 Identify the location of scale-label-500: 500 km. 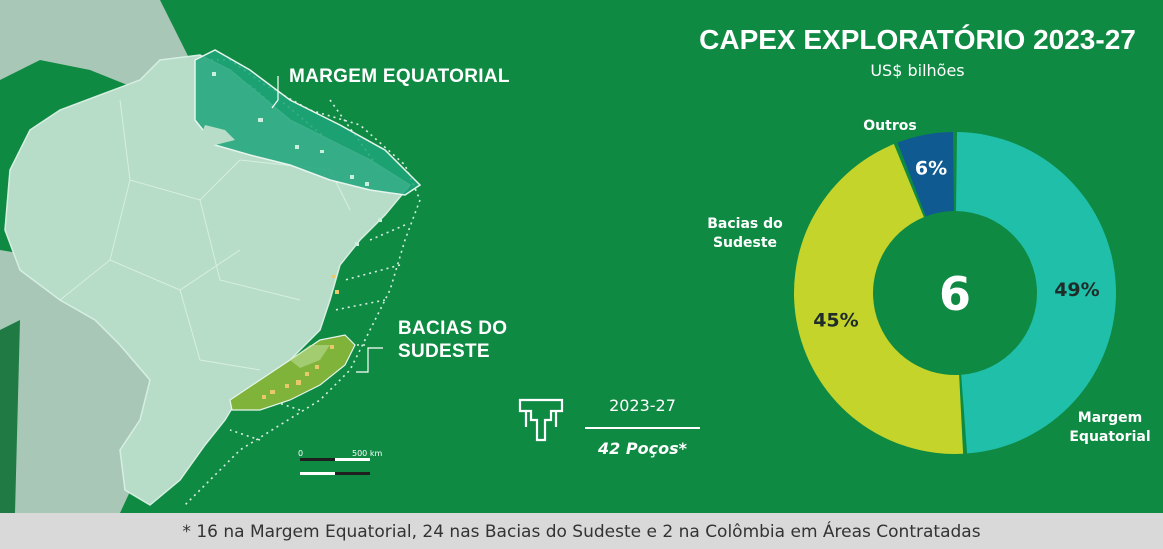
(367, 453).